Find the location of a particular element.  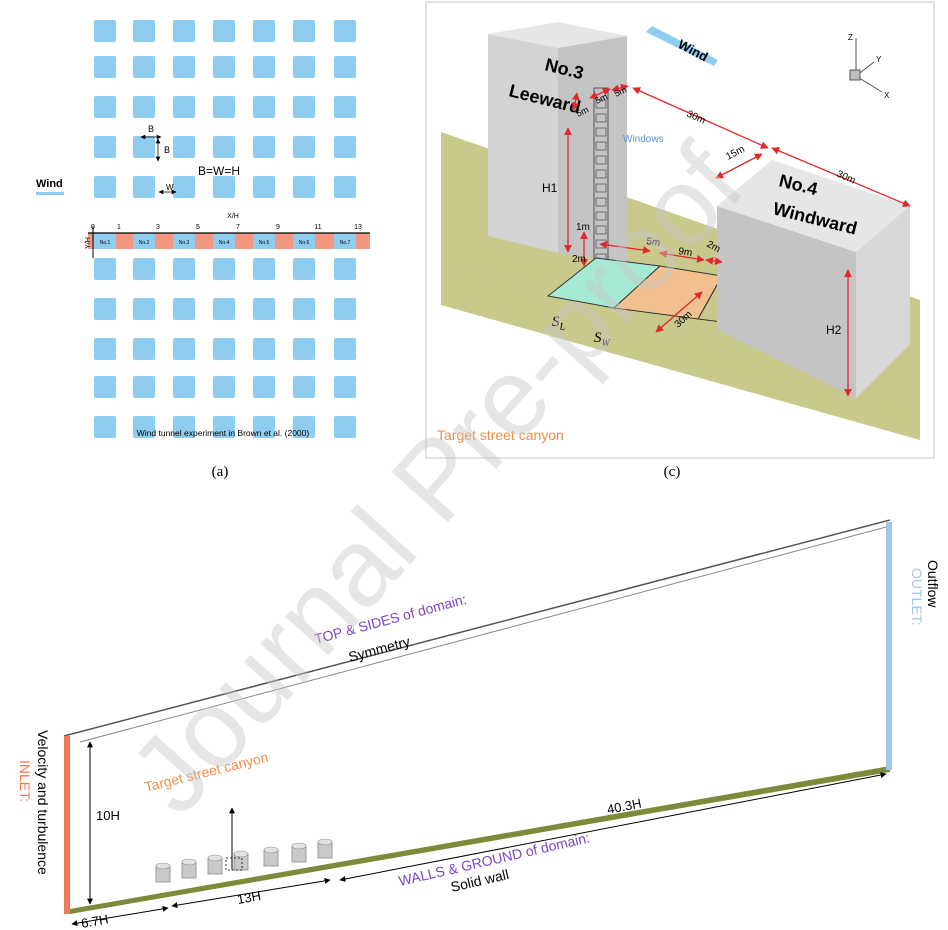

axis-x: X is located at coordinates (887, 95).